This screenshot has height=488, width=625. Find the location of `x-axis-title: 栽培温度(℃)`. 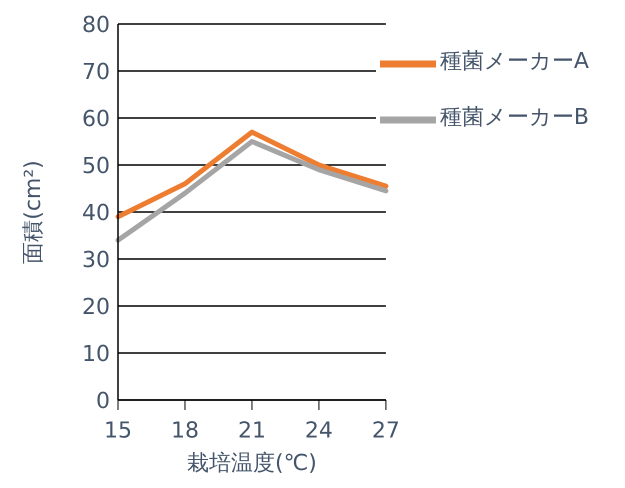

x-axis-title: 栽培温度(℃) is located at coordinates (252, 463).